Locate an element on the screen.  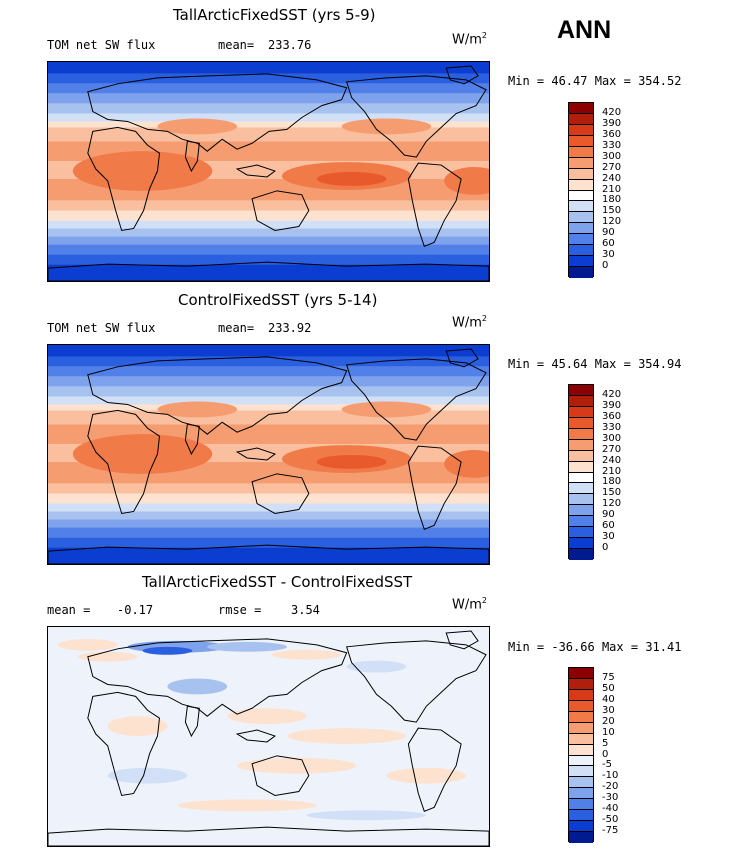
field-nh-pacific is located at coordinates (386, 409).